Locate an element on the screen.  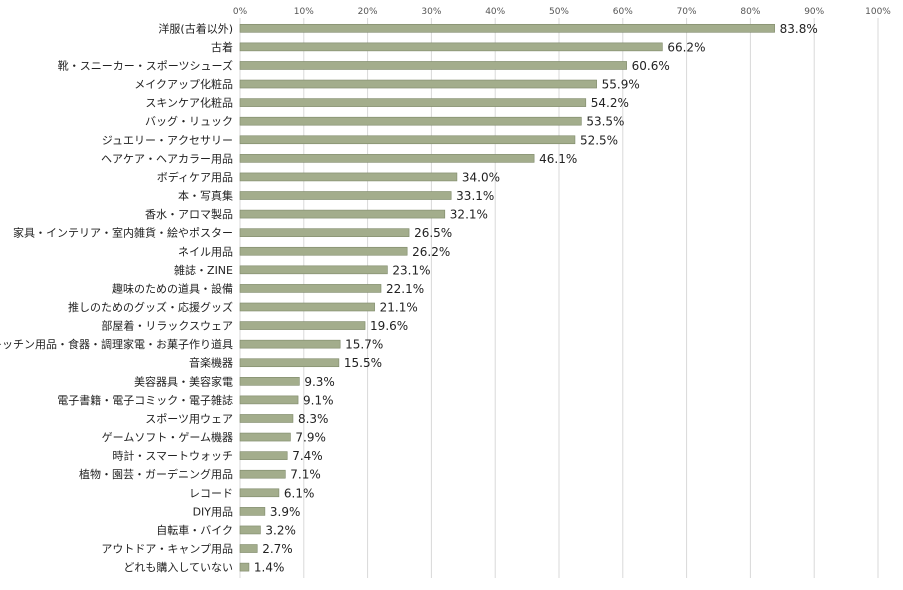
x-tick-label: 40% is located at coordinates (495, 12).